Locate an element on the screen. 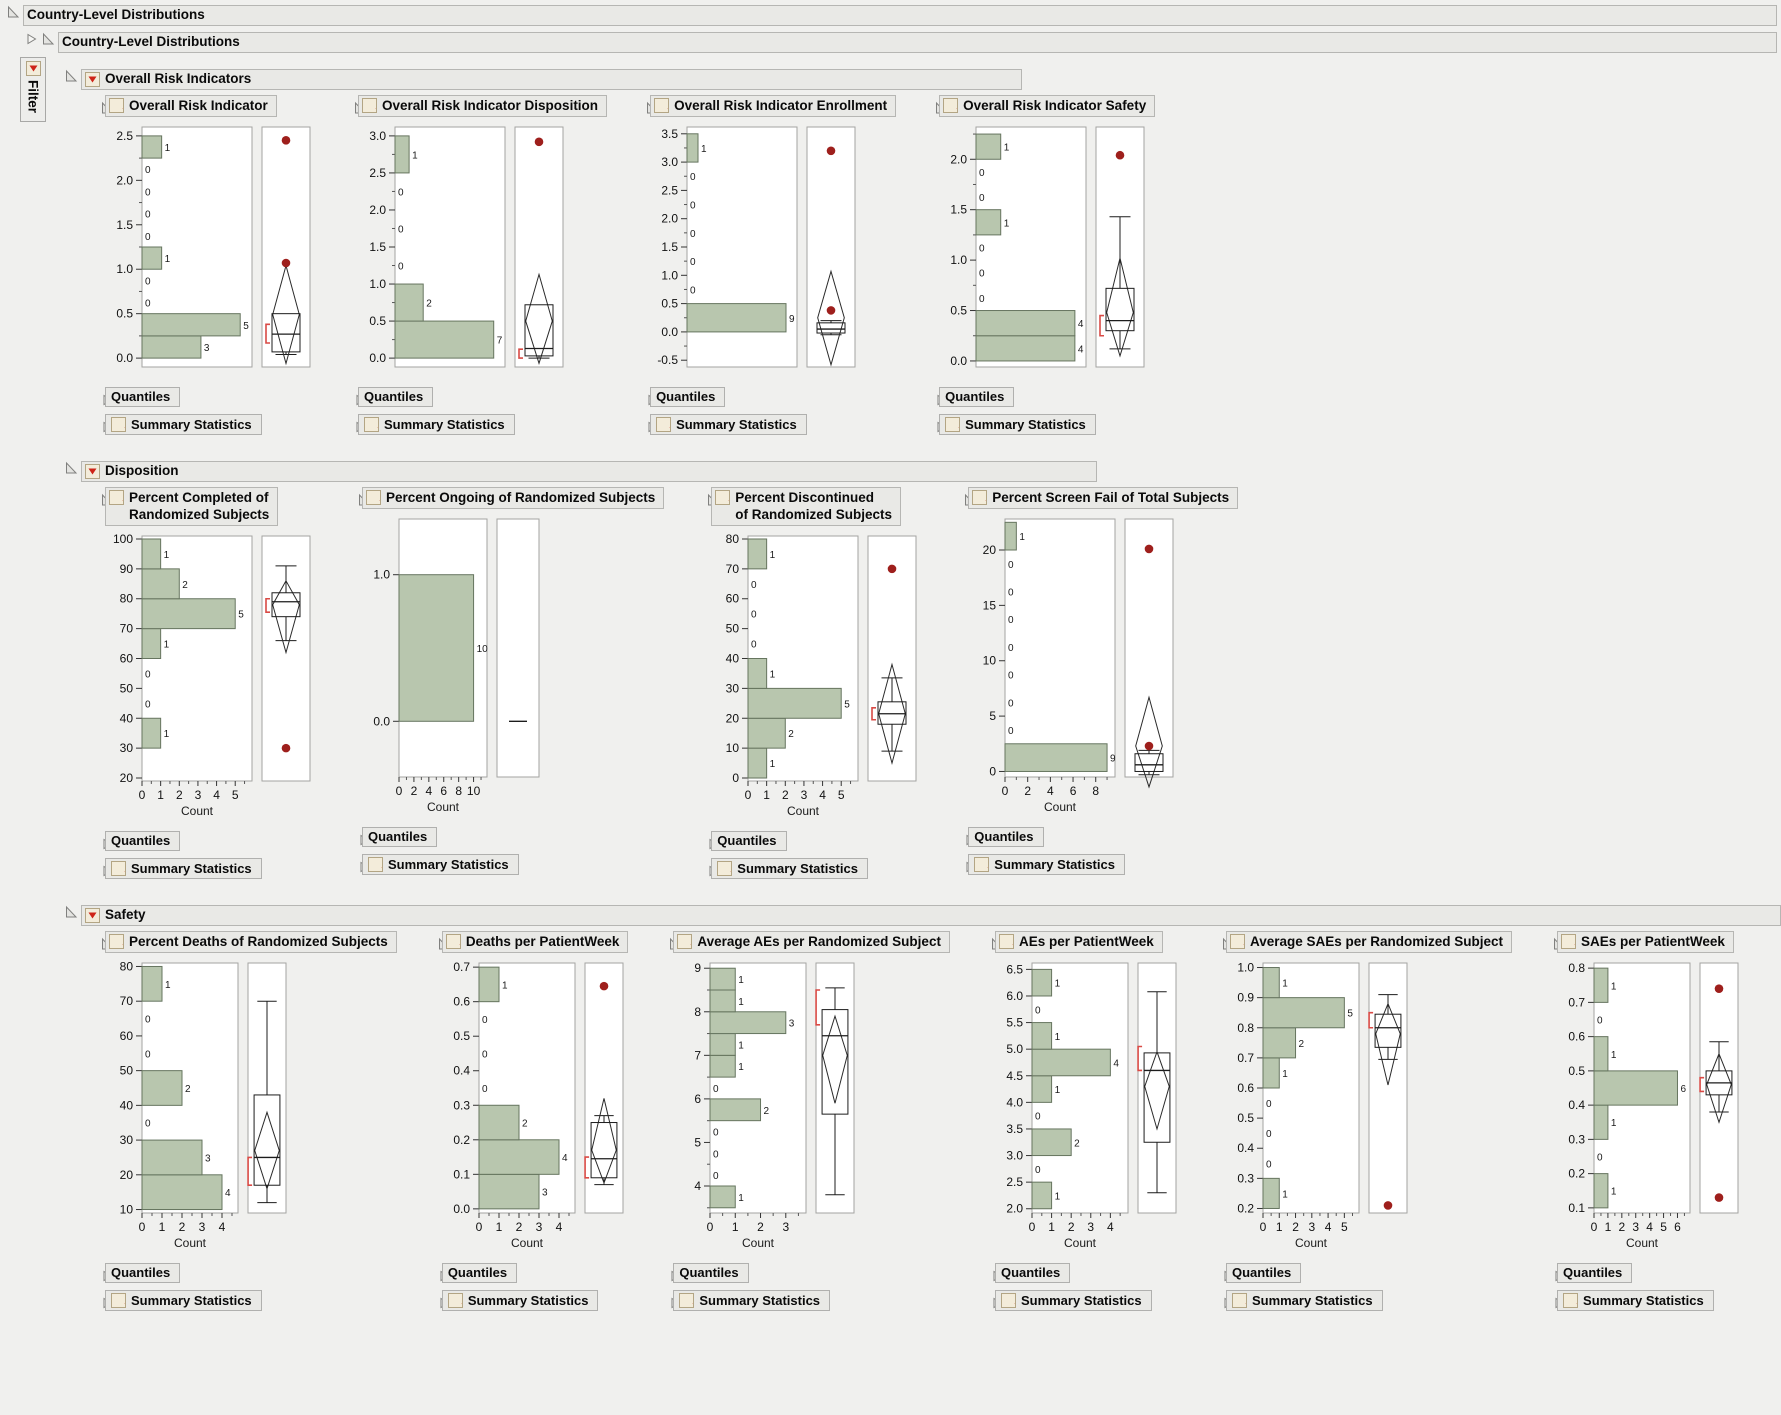 The image size is (1781, 1415). section-title-bar: Disposition is located at coordinates (589, 471).